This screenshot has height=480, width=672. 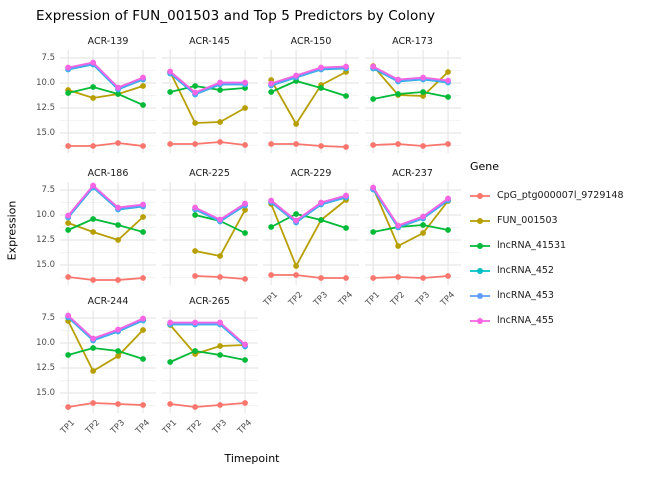 What do you see at coordinates (271, 299) in the screenshot?
I see `x-tick-label: TP1` at bounding box center [271, 299].